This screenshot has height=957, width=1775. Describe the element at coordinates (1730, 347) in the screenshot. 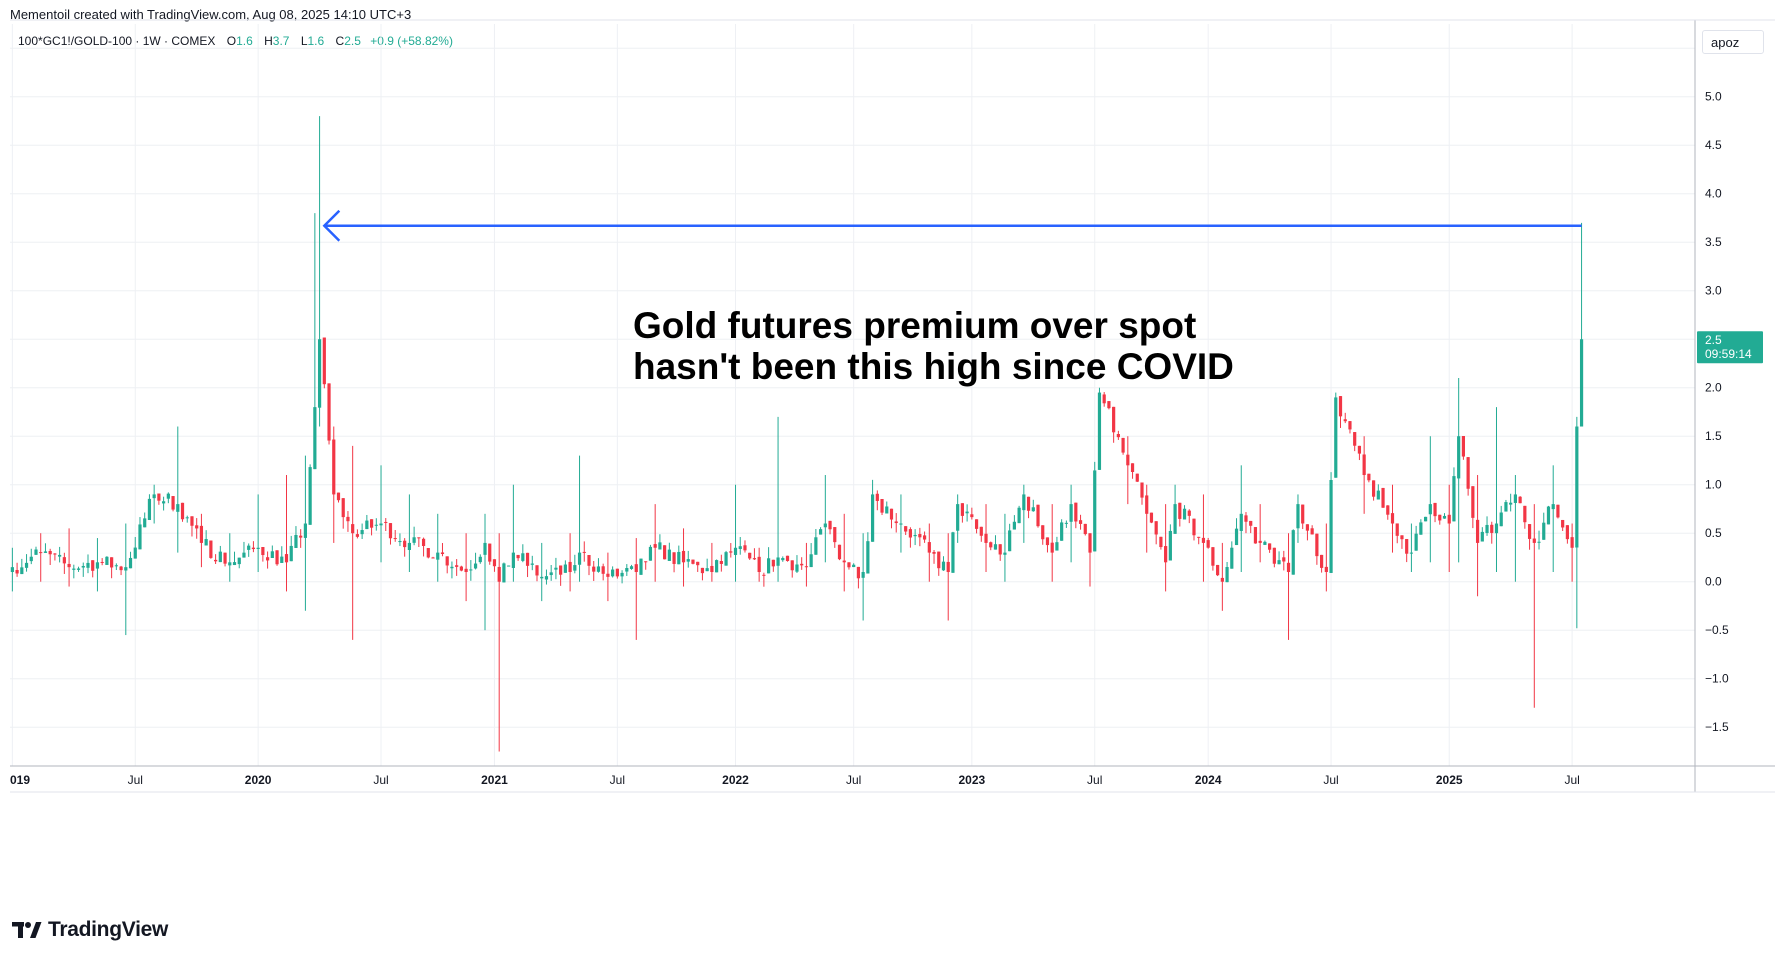

I see `last-price-bg` at that location.